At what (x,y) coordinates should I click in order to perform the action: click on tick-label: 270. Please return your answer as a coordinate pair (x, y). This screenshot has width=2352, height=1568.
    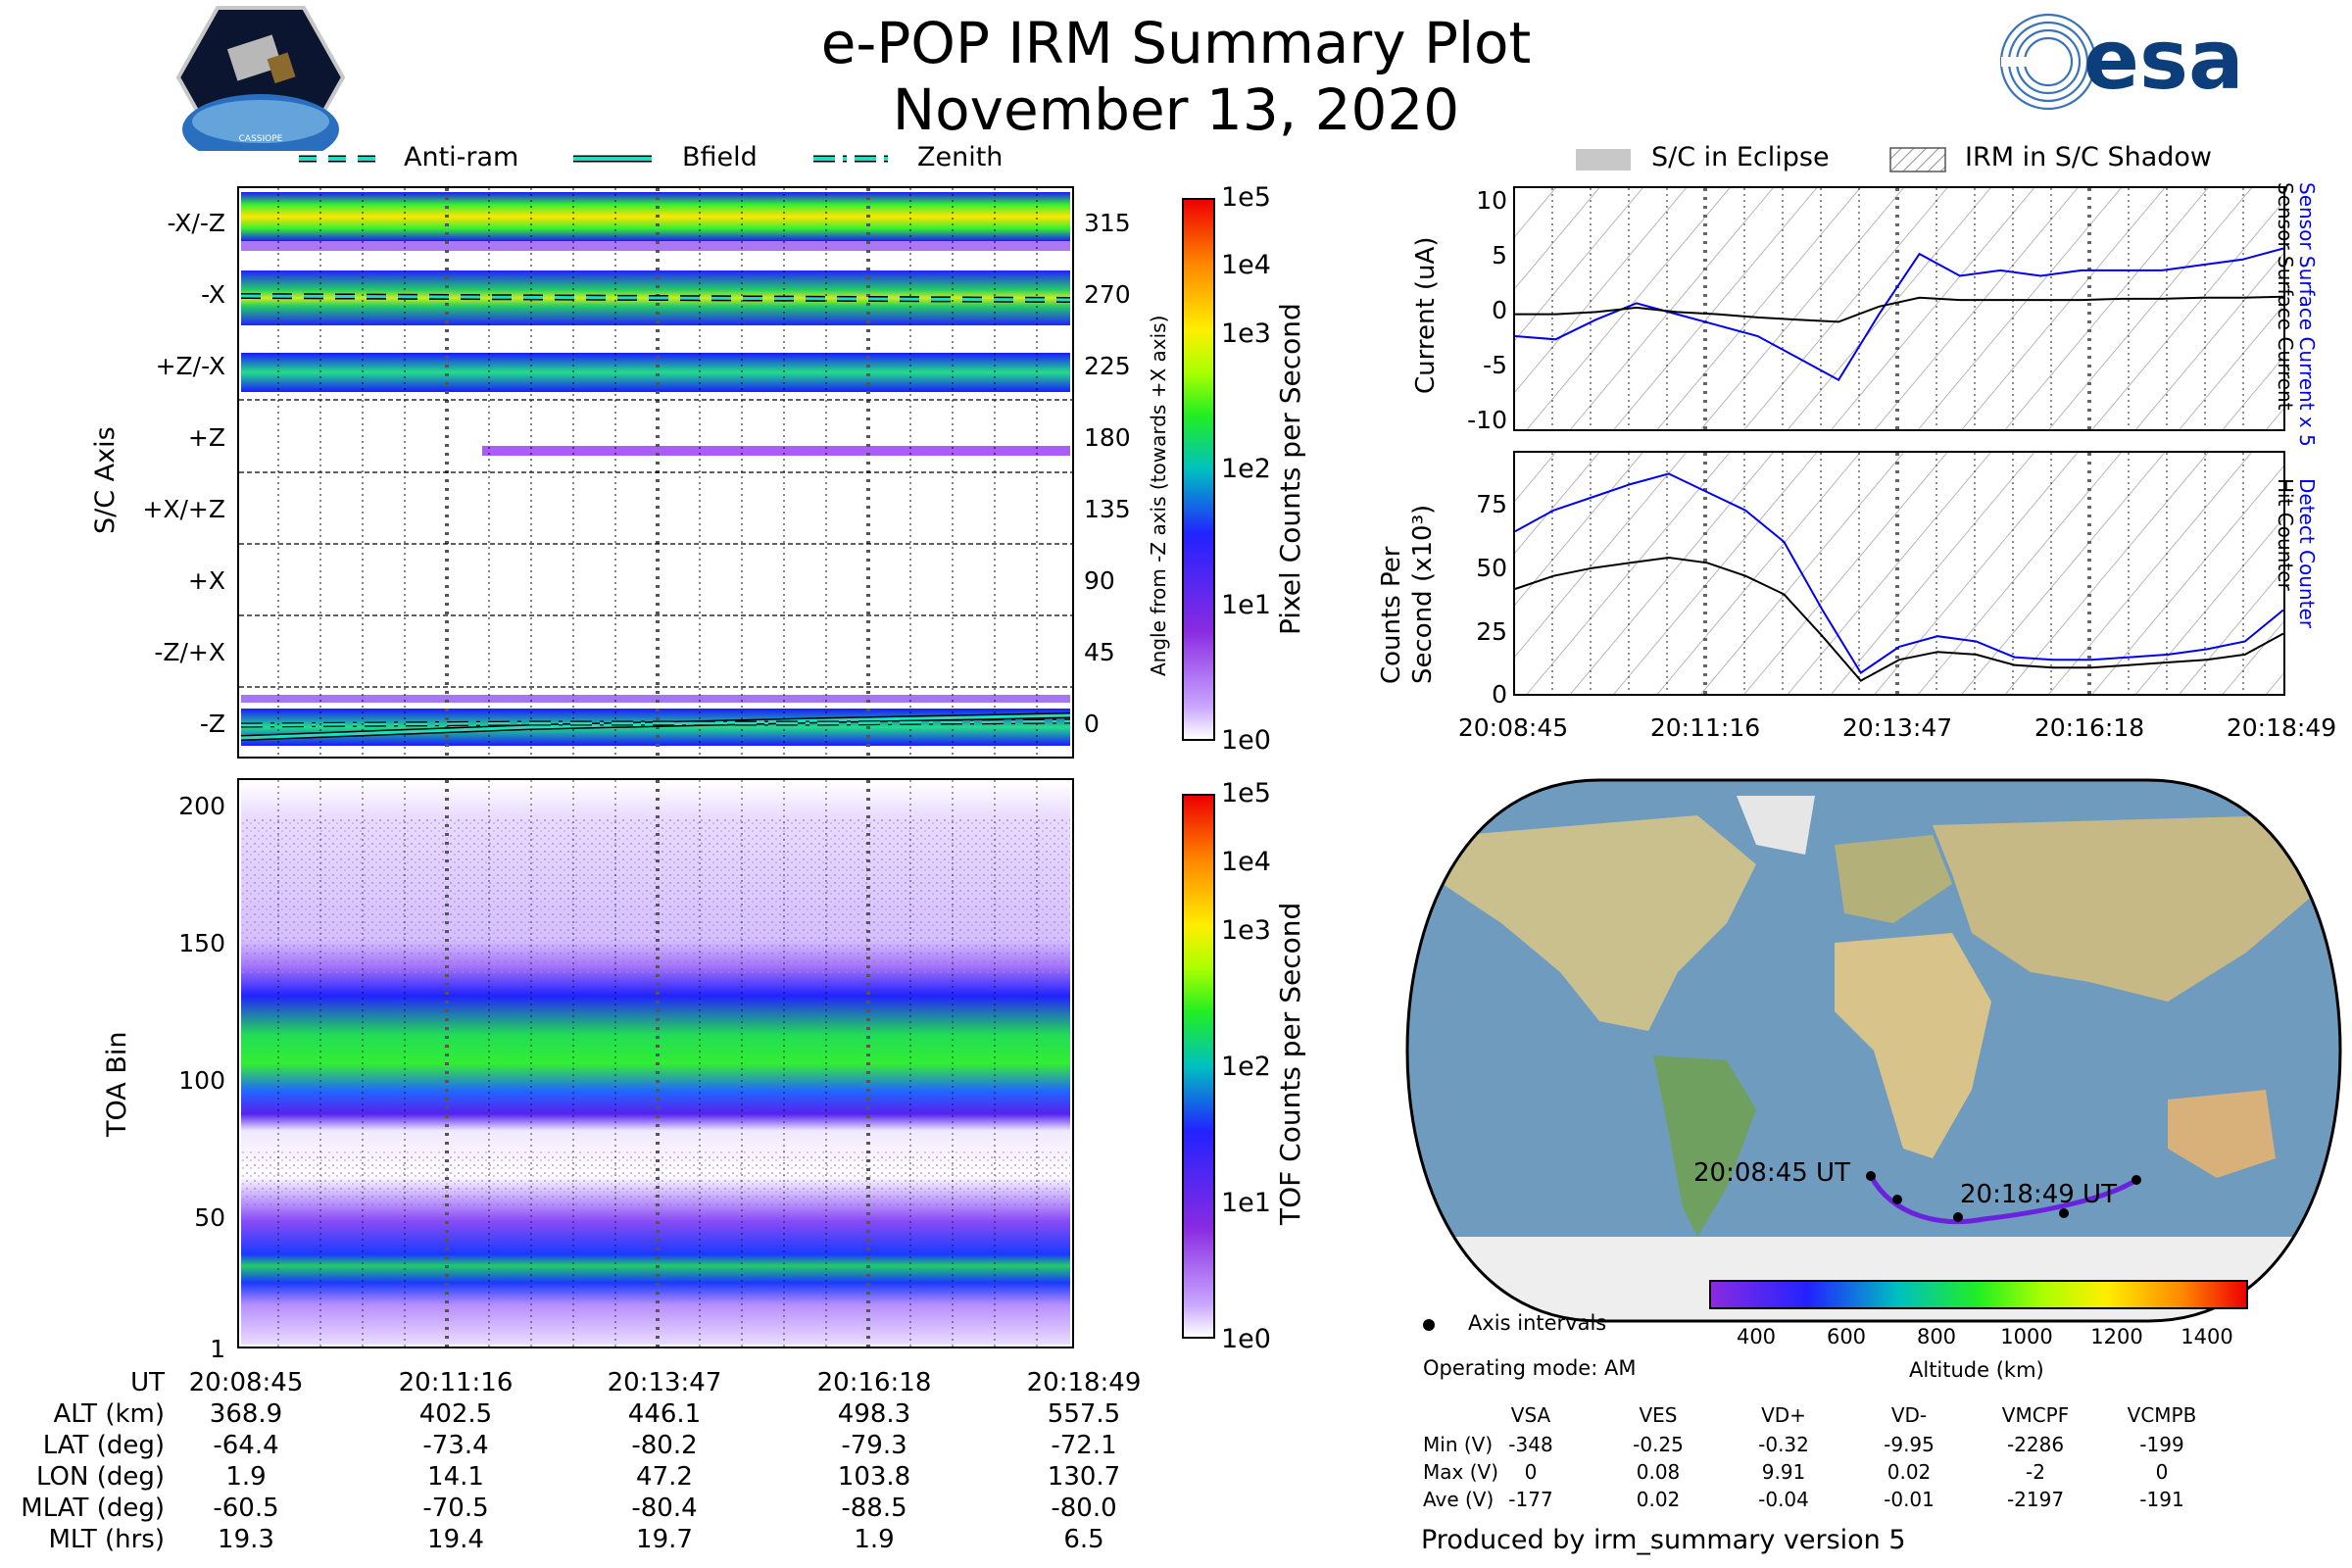
    Looking at the image, I should click on (1107, 294).